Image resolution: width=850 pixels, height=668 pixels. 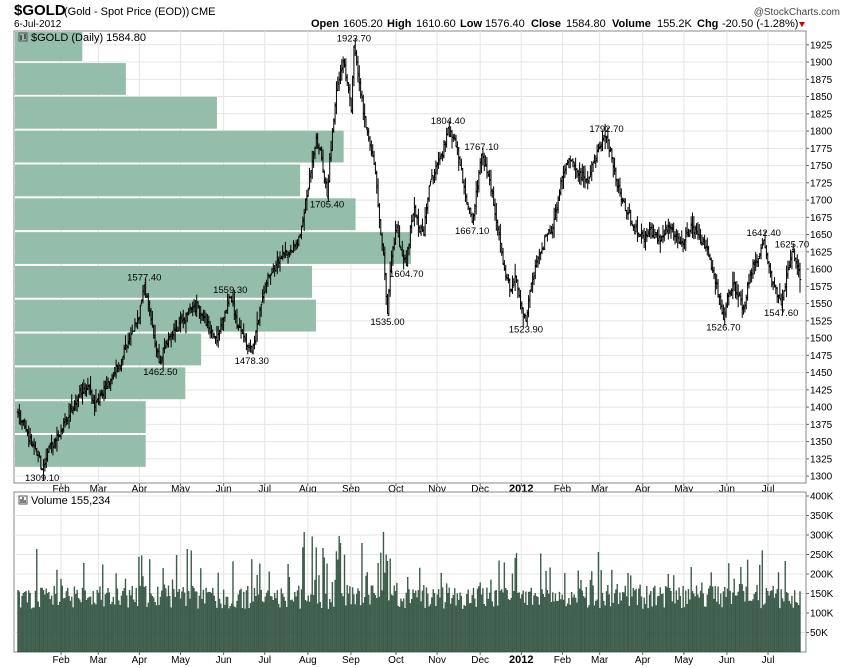 I want to click on price-tick-label: 1725, so click(x=821, y=183).